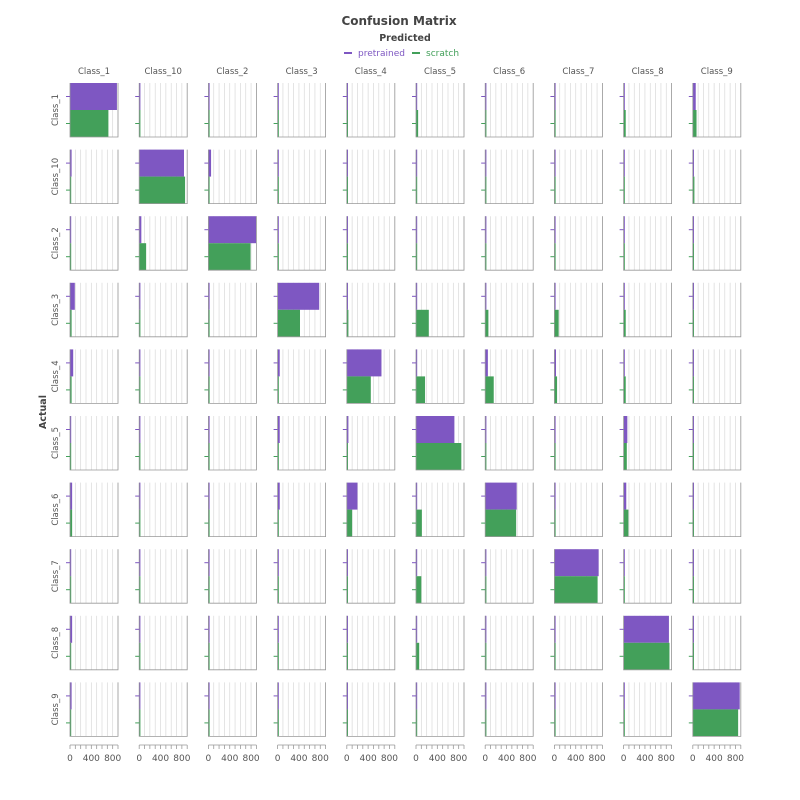 The width and height of the screenshot is (800, 800). What do you see at coordinates (509, 72) in the screenshot?
I see `column-label: Class_6` at bounding box center [509, 72].